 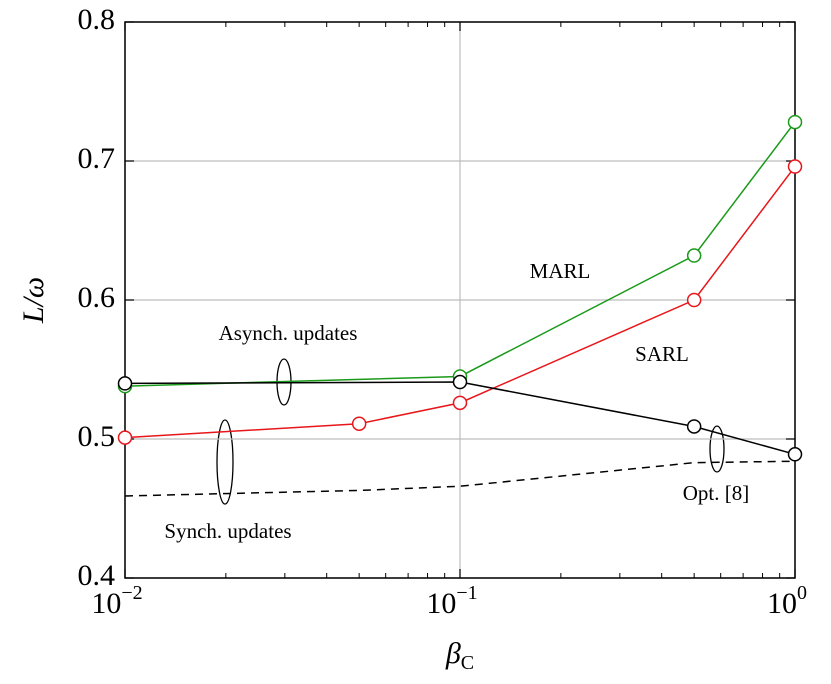 I want to click on y-tick-label: 0.4, so click(x=97, y=575).